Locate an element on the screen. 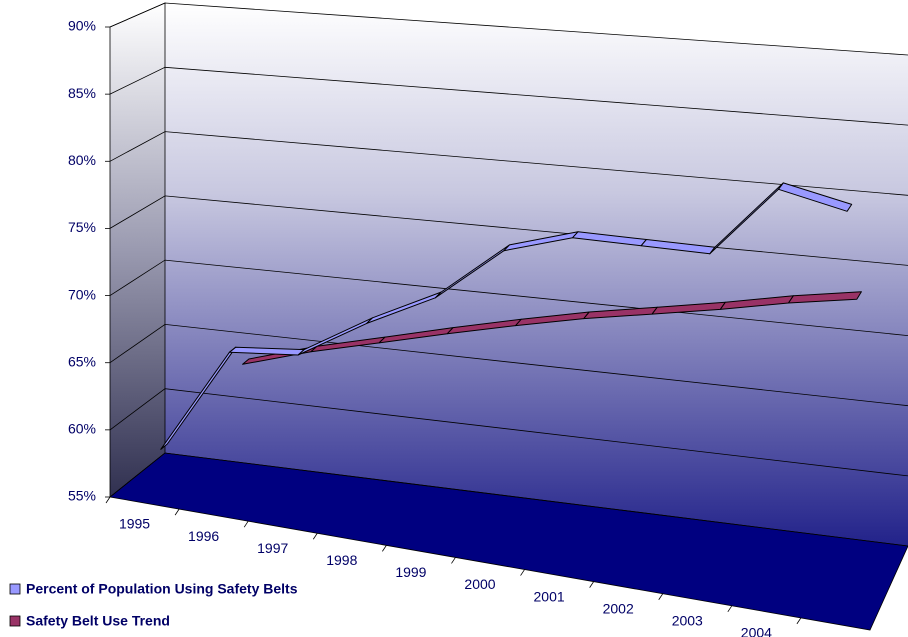  x-tick-label: 2003 is located at coordinates (687, 620).